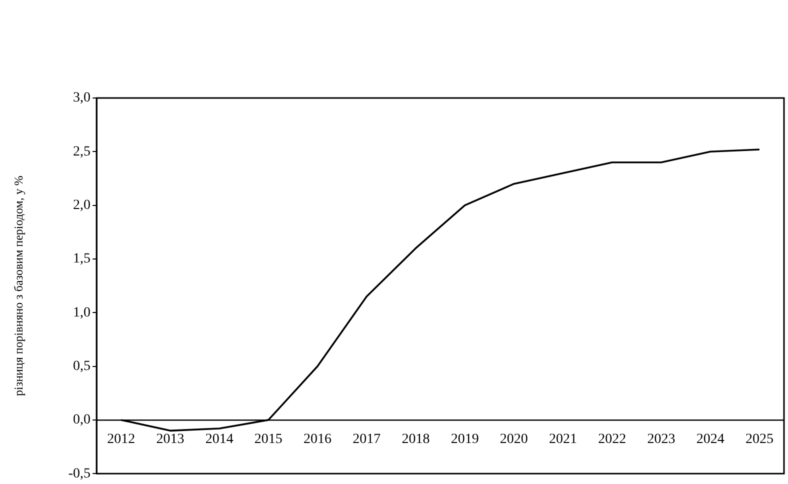 The image size is (788, 484). I want to click on x-tick-label: 2023, so click(661, 440).